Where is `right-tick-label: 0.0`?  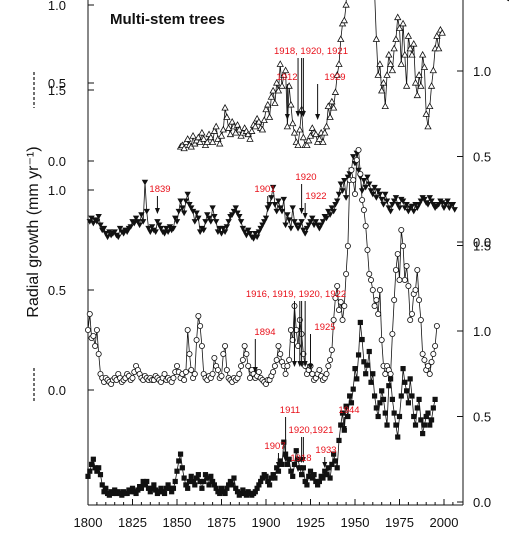 right-tick-label: 0.0 is located at coordinates (482, 502).